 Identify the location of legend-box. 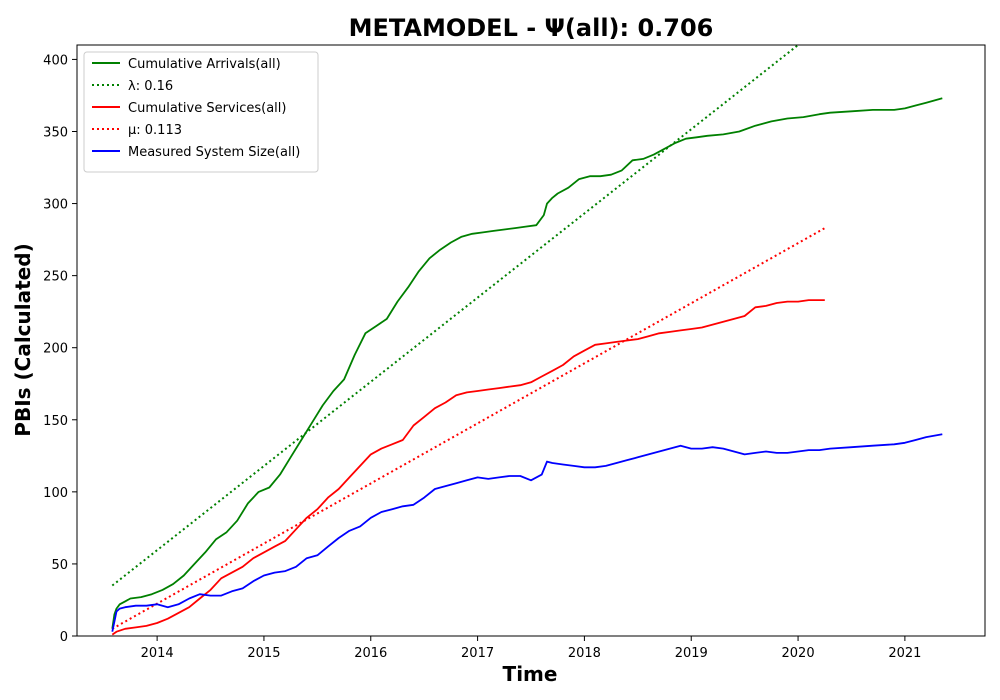
(201, 112).